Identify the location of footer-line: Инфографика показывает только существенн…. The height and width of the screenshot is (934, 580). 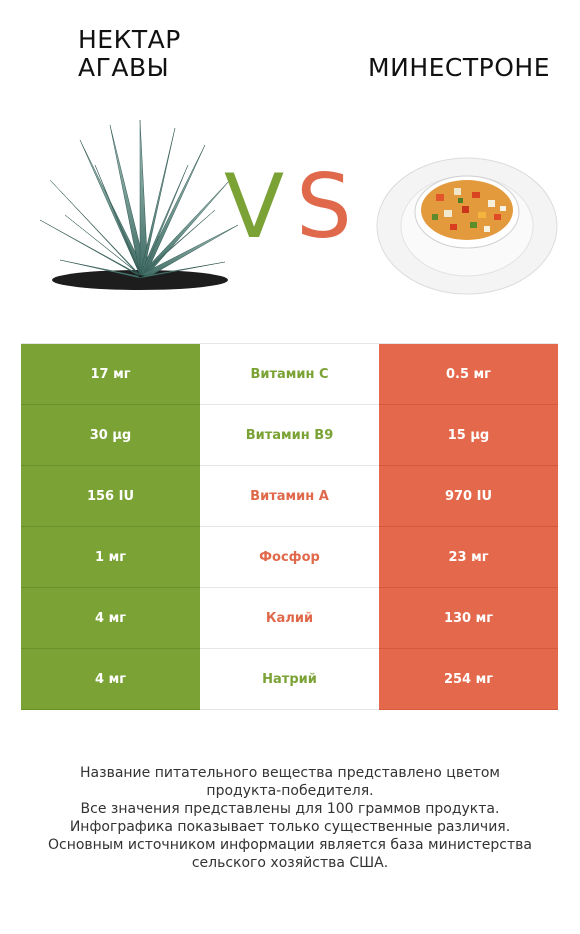
(290, 827).